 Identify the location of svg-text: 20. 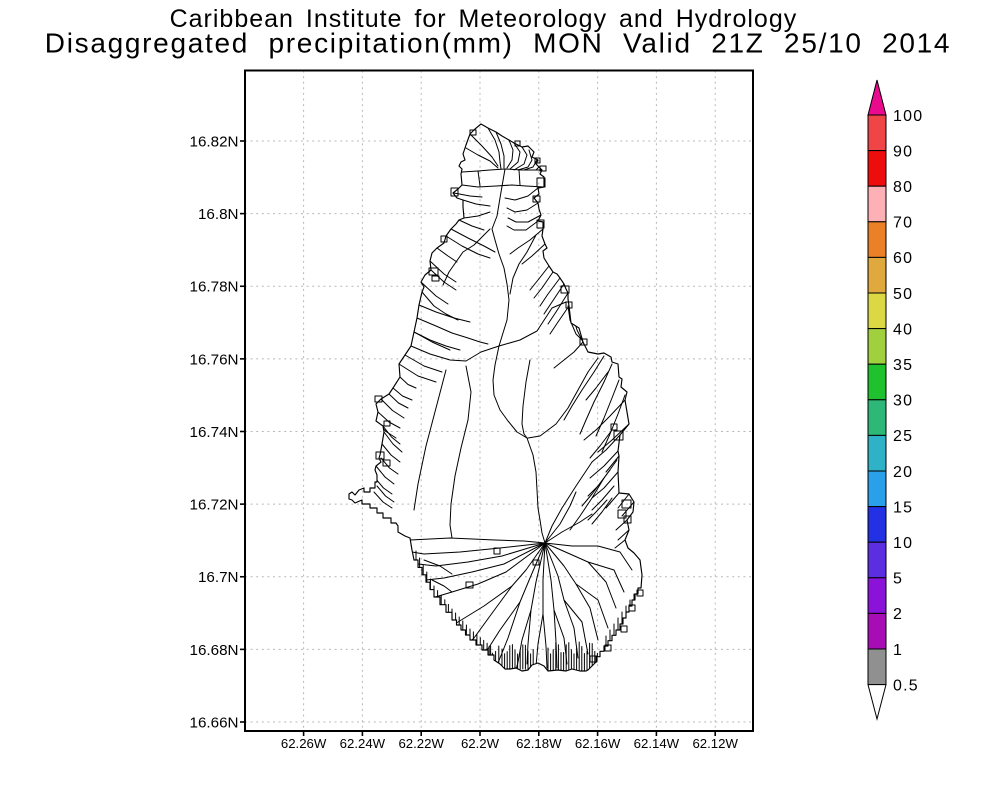
(903, 472).